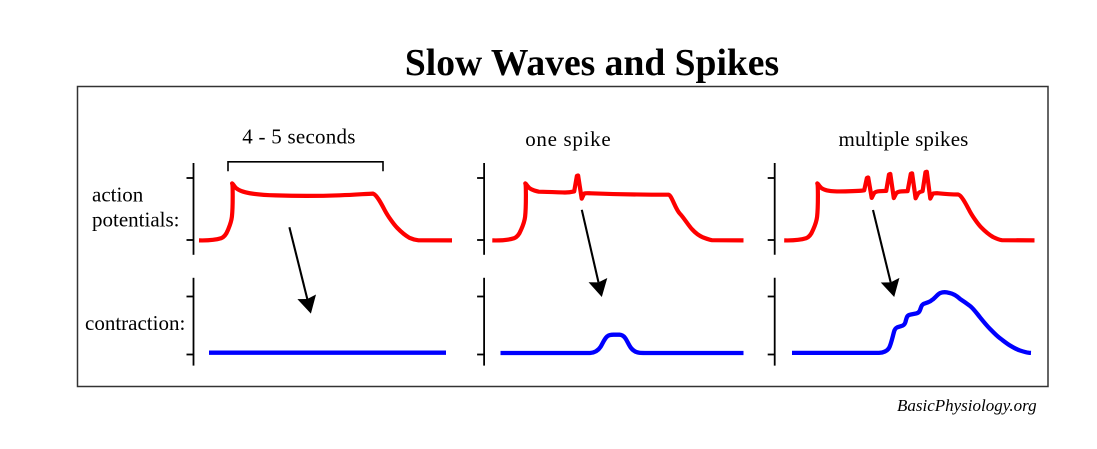 Image resolution: width=1097 pixels, height=449 pixels. I want to click on svg-text: multiple spikes, so click(904, 139).